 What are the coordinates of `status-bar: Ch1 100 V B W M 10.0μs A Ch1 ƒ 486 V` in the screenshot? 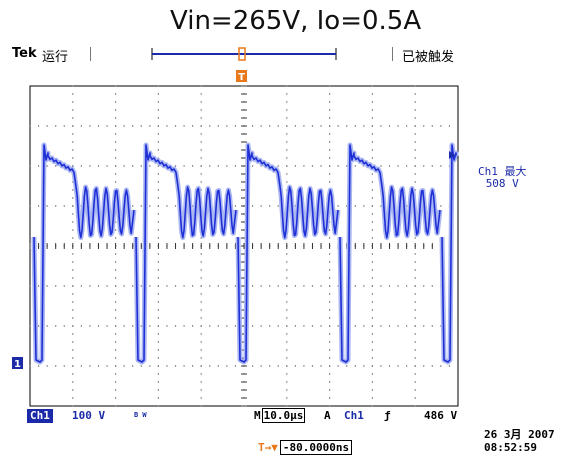 It's located at (244, 415).